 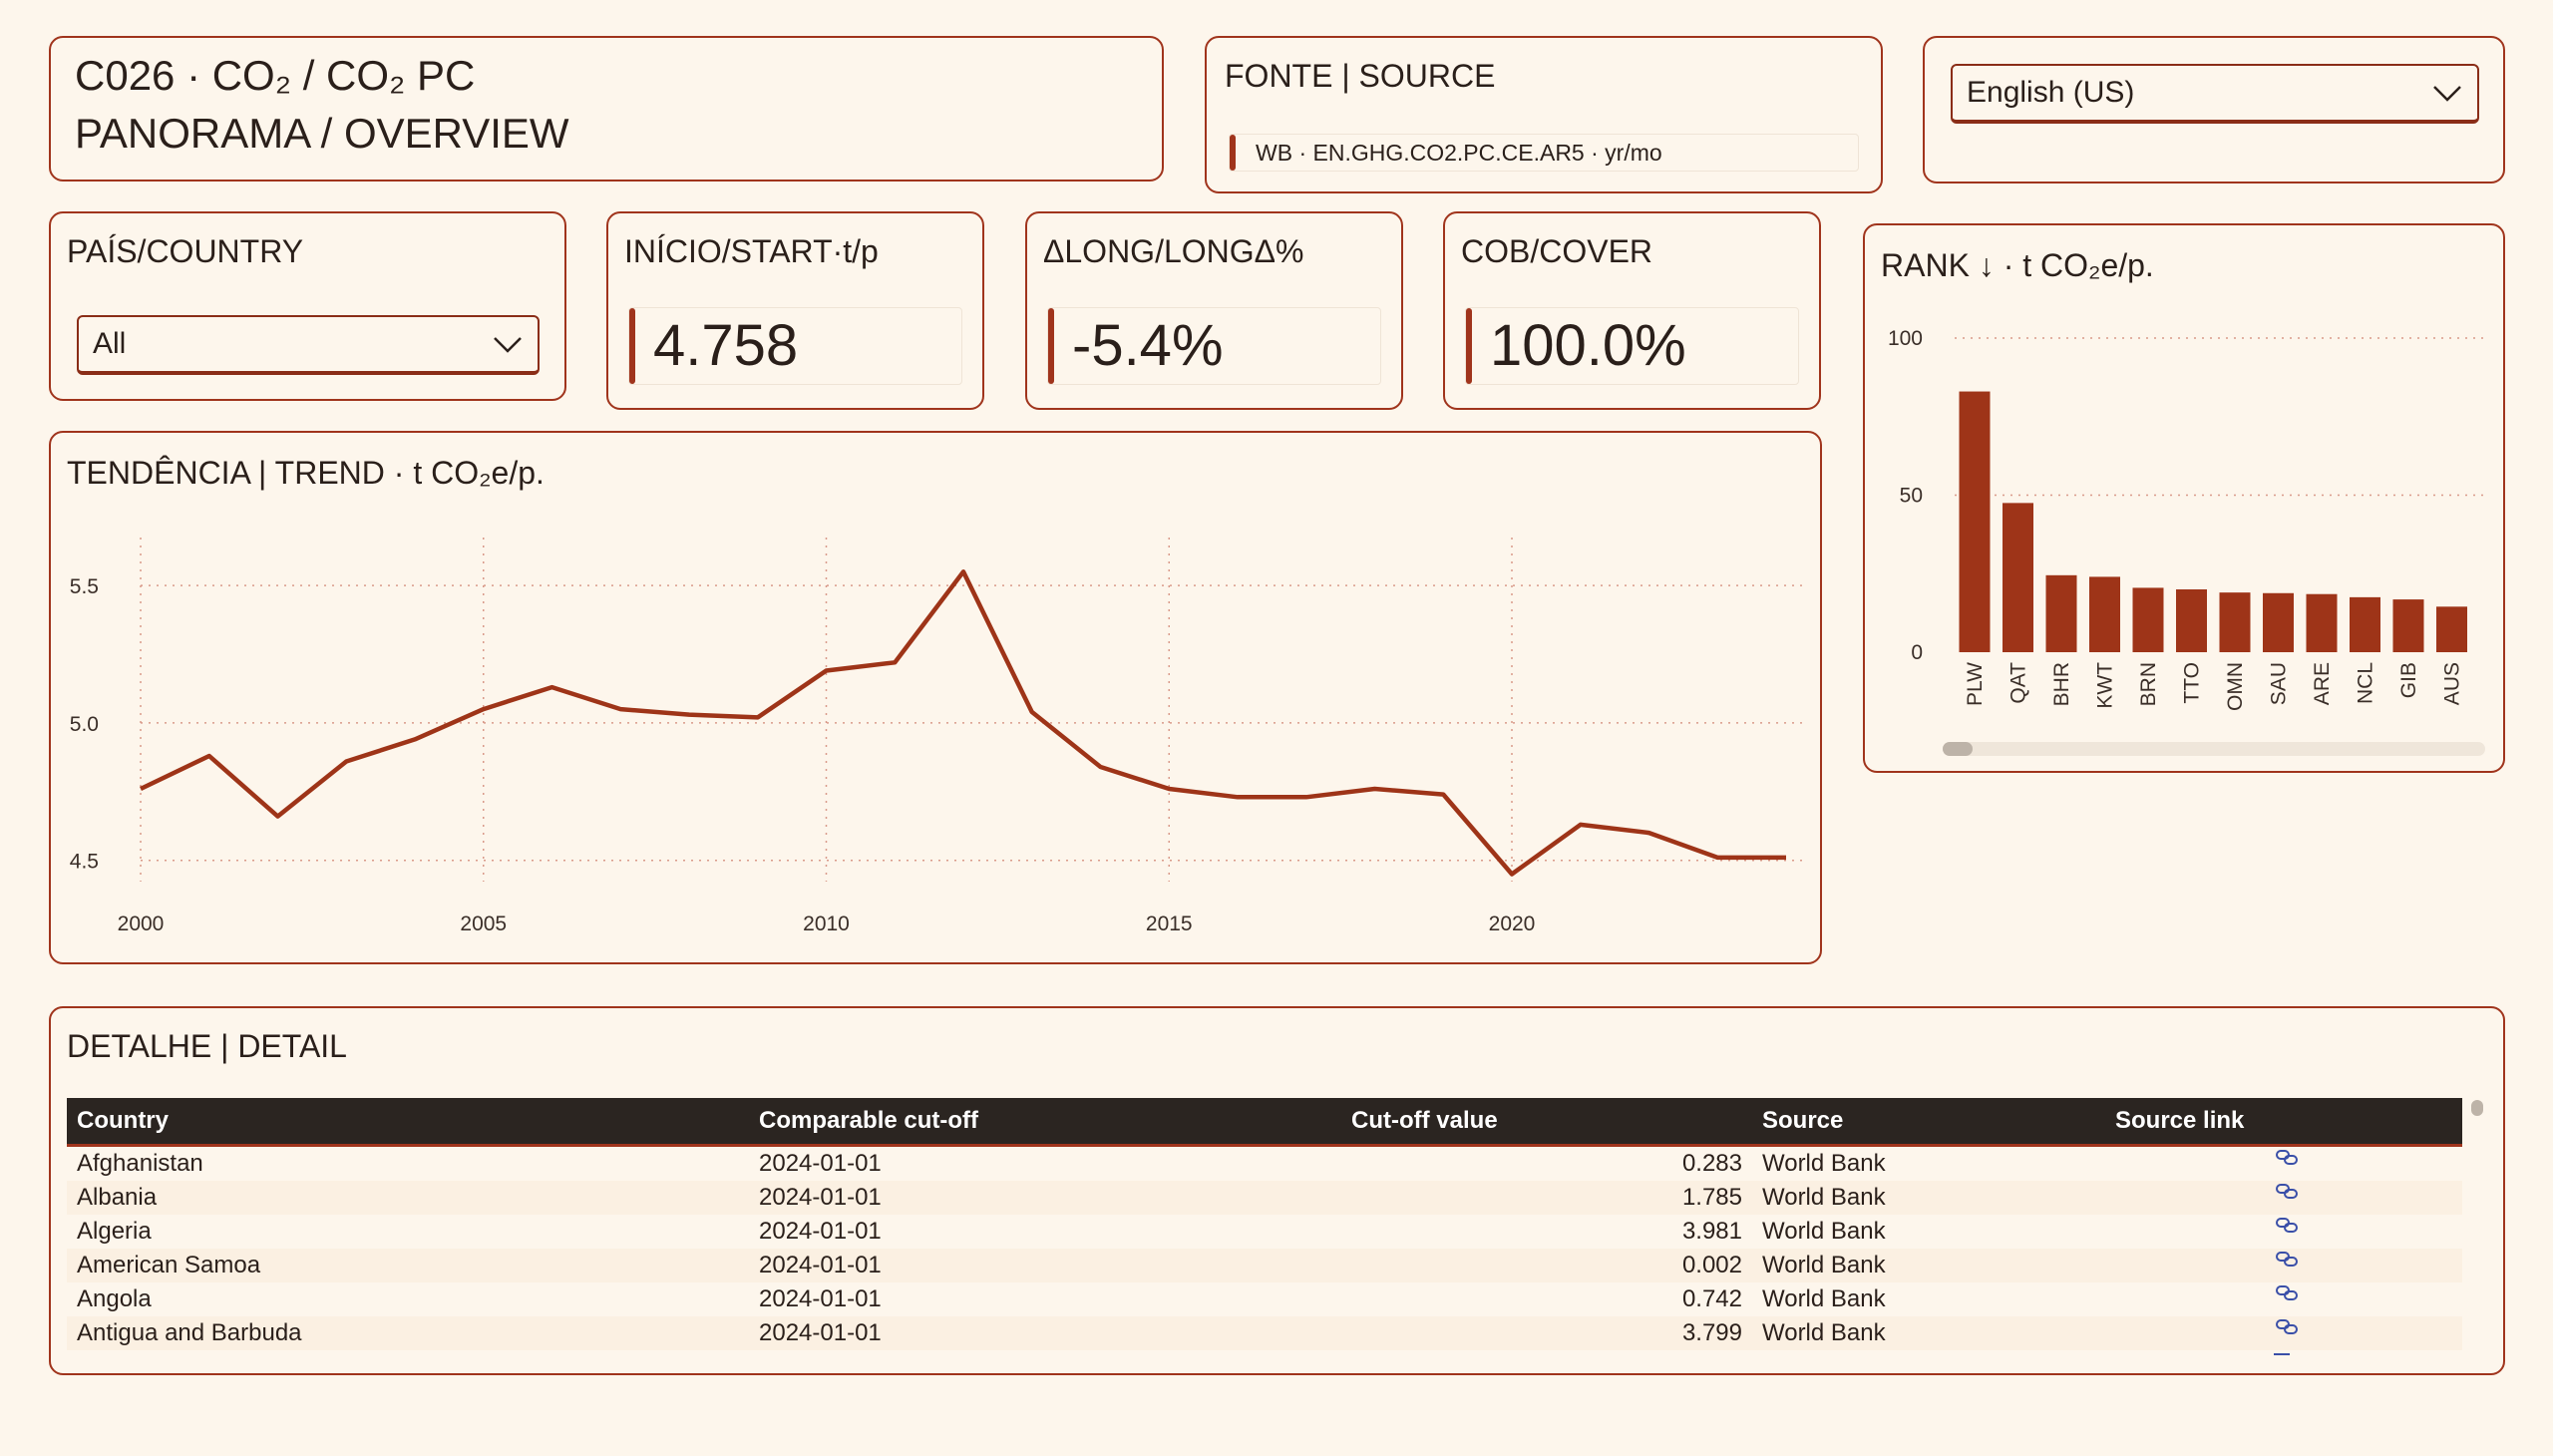 What do you see at coordinates (2451, 629) in the screenshot?
I see `bar-aus` at bounding box center [2451, 629].